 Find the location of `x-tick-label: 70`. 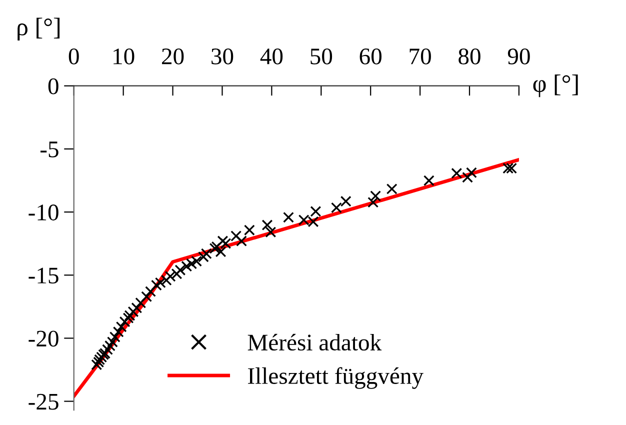

x-tick-label: 70 is located at coordinates (420, 56).